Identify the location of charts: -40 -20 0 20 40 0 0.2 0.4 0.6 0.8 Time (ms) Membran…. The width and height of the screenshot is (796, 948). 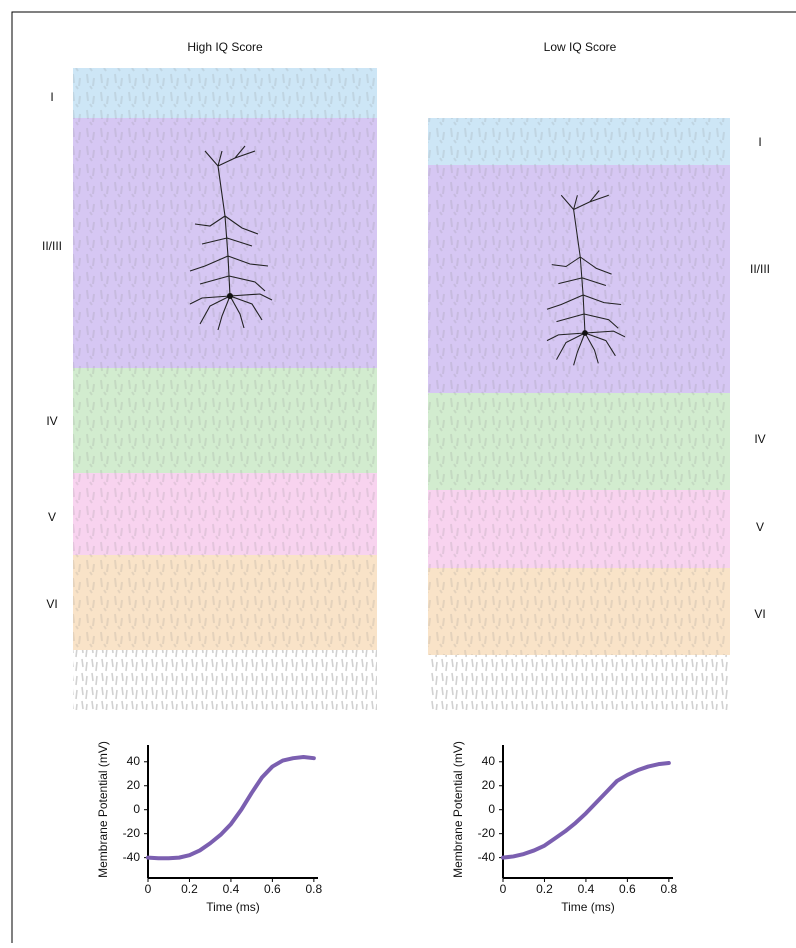
(386, 827).